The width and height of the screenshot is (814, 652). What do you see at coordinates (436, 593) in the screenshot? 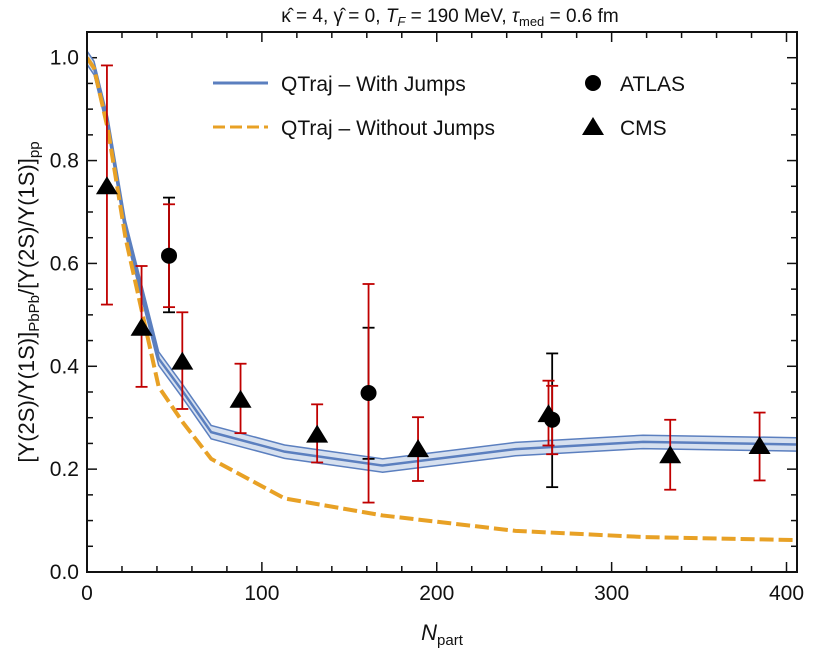
I see `x-tick-label: 200` at bounding box center [436, 593].